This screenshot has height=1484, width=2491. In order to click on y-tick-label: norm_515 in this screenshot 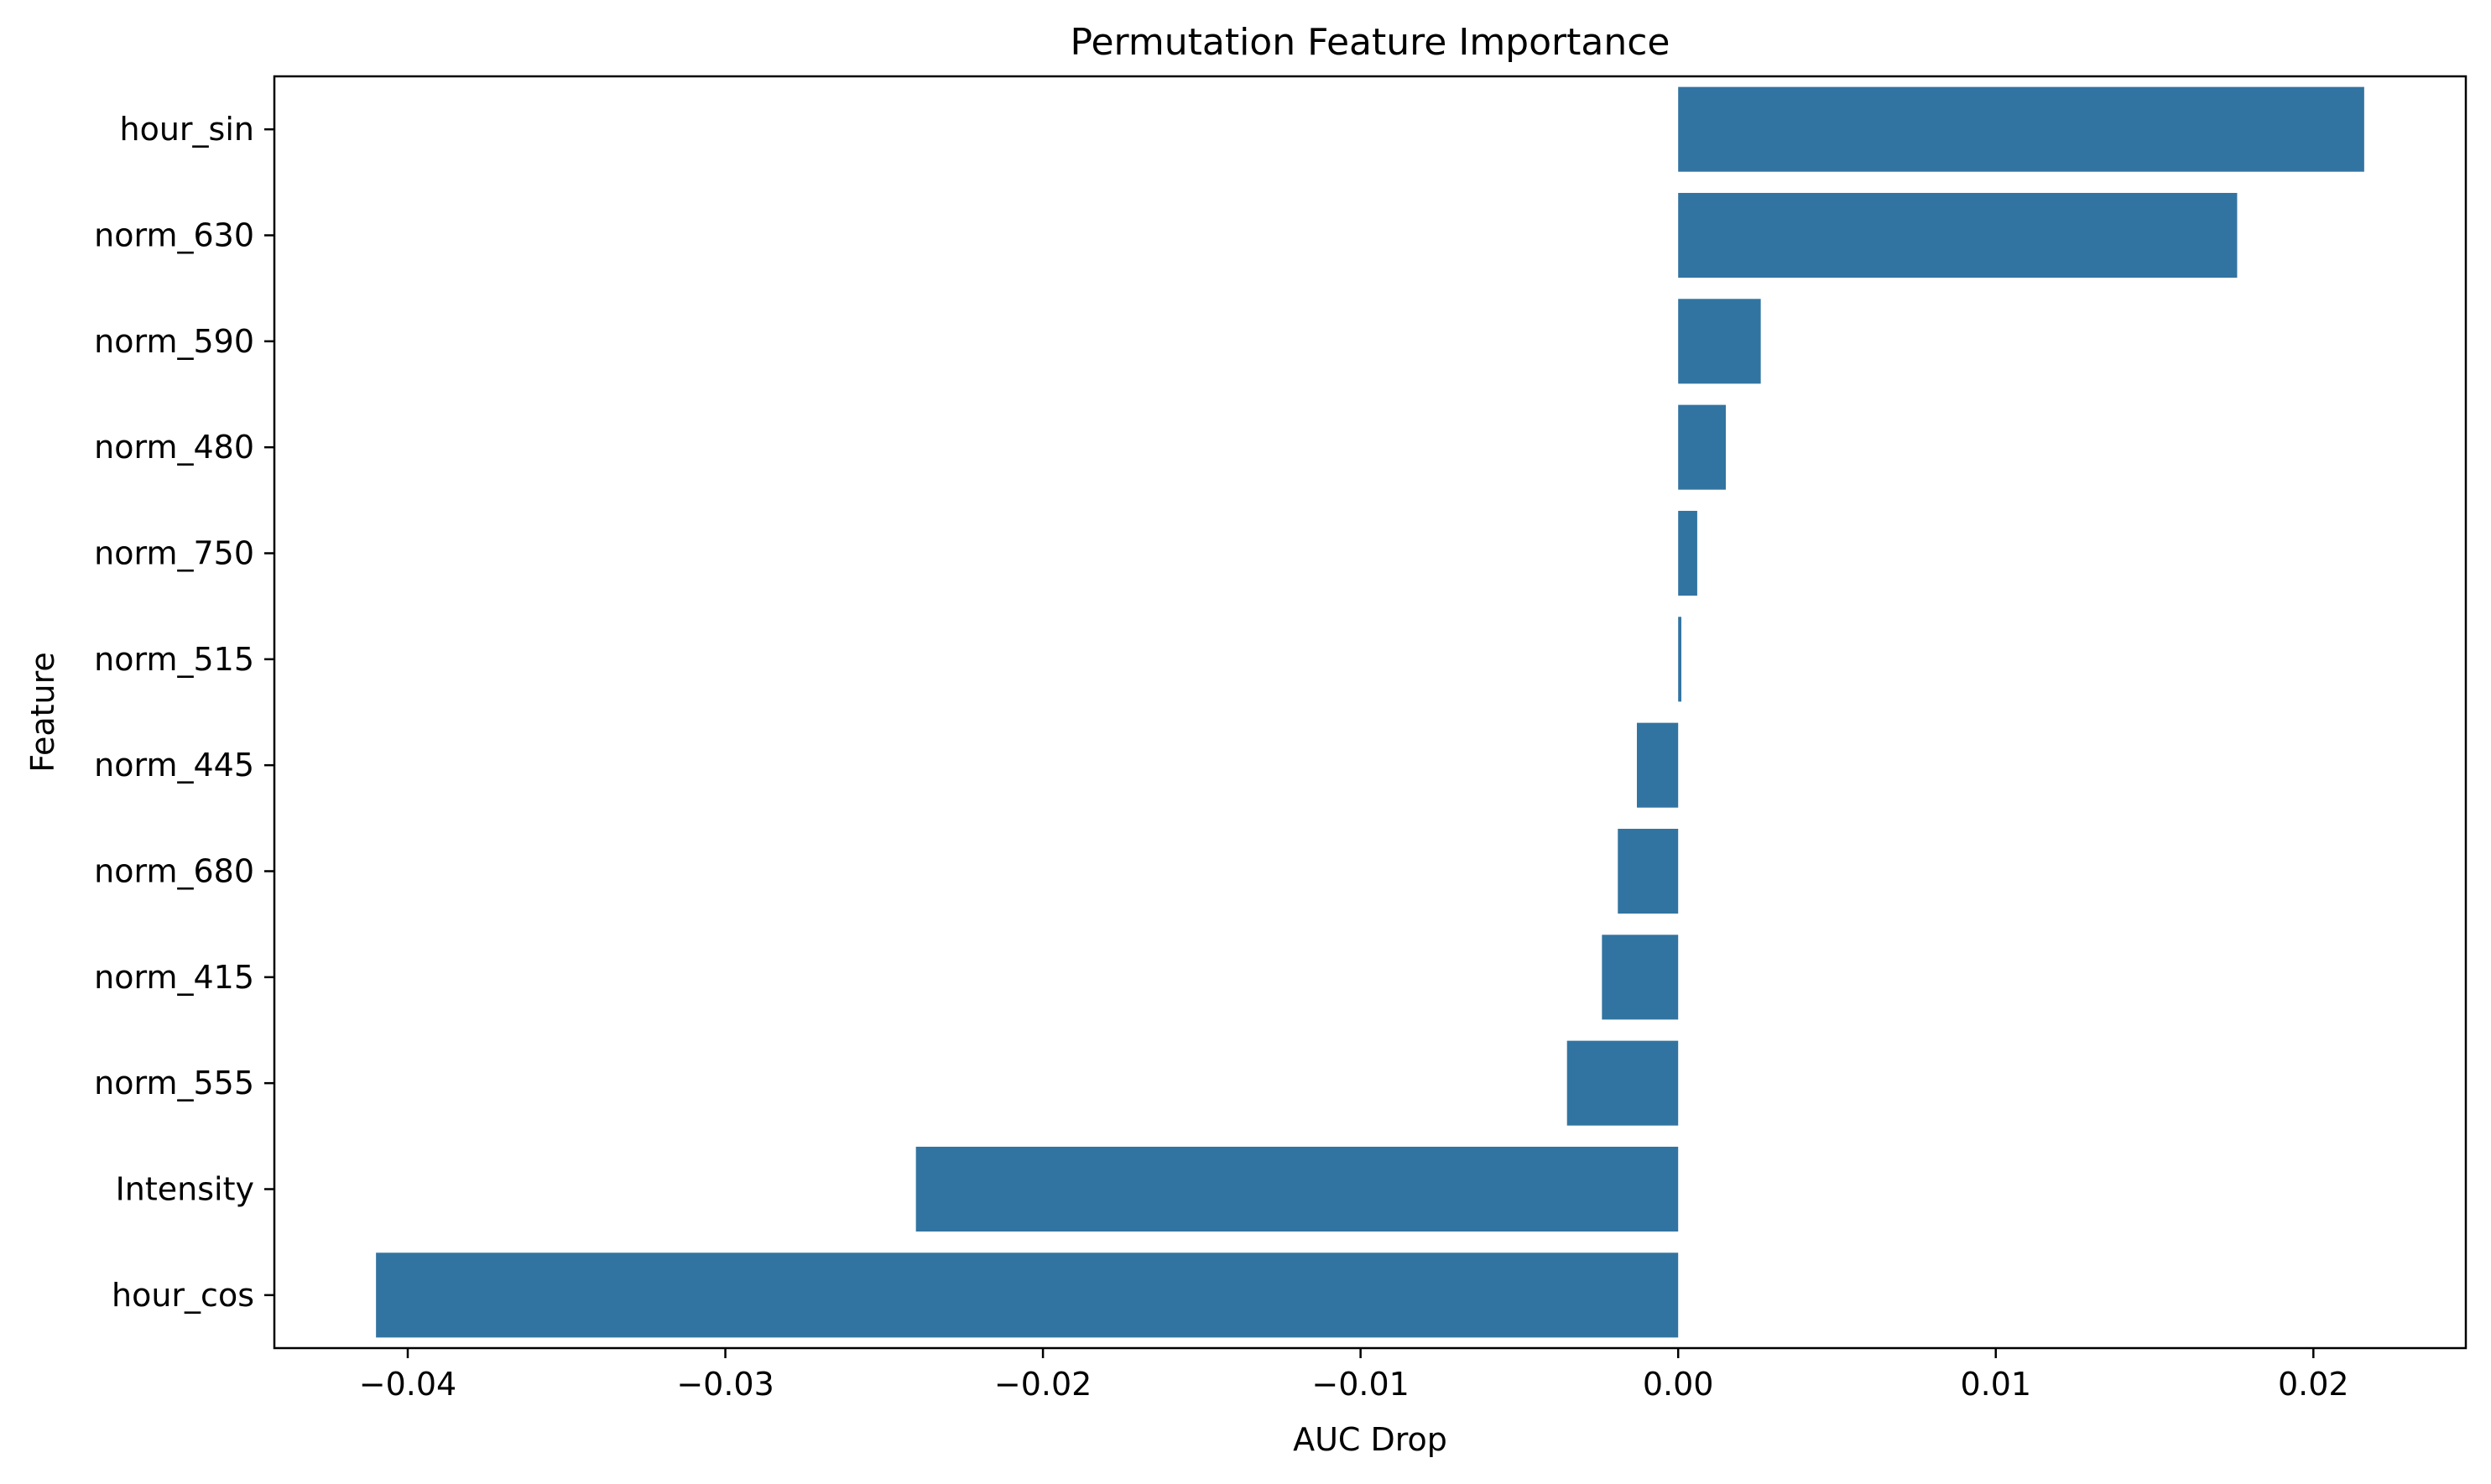, I will do `click(174, 659)`.